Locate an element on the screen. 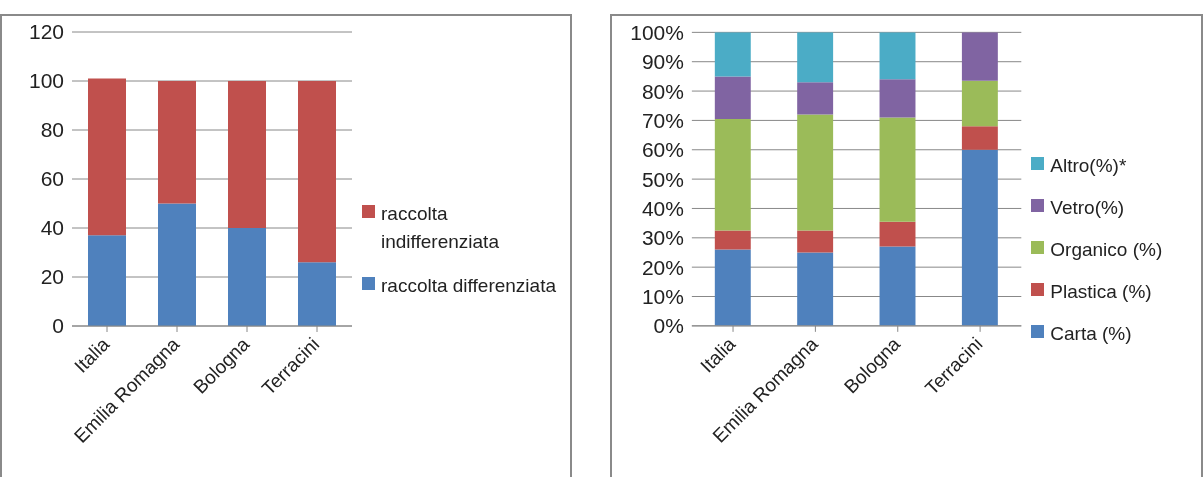 Image resolution: width=1203 pixels, height=477 pixels. y-tick-label: 40 is located at coordinates (52, 228).